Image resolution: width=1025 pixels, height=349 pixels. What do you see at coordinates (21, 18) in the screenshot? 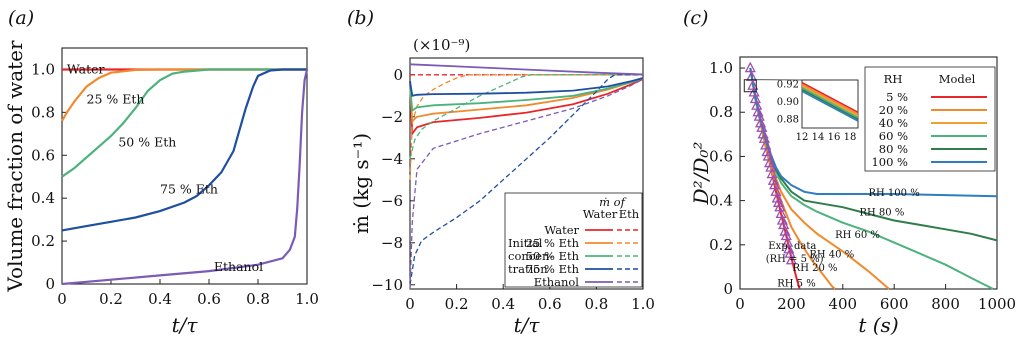
I see `panel-label-a: (a)` at bounding box center [21, 18].